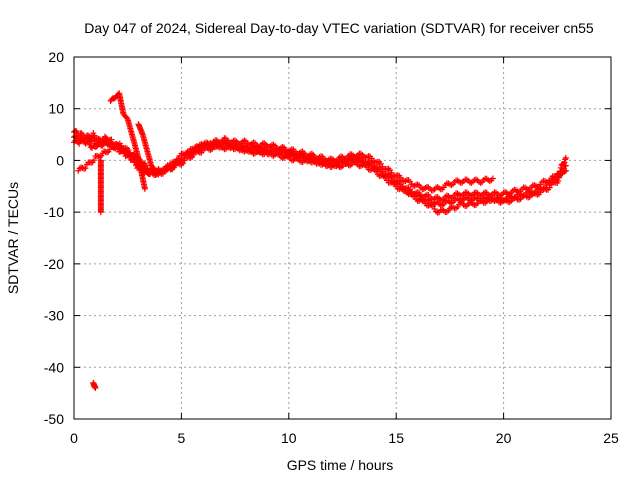 The height and width of the screenshot is (480, 640). Describe the element at coordinates (54, 264) in the screenshot. I see `y-tick-label: -20` at that location.